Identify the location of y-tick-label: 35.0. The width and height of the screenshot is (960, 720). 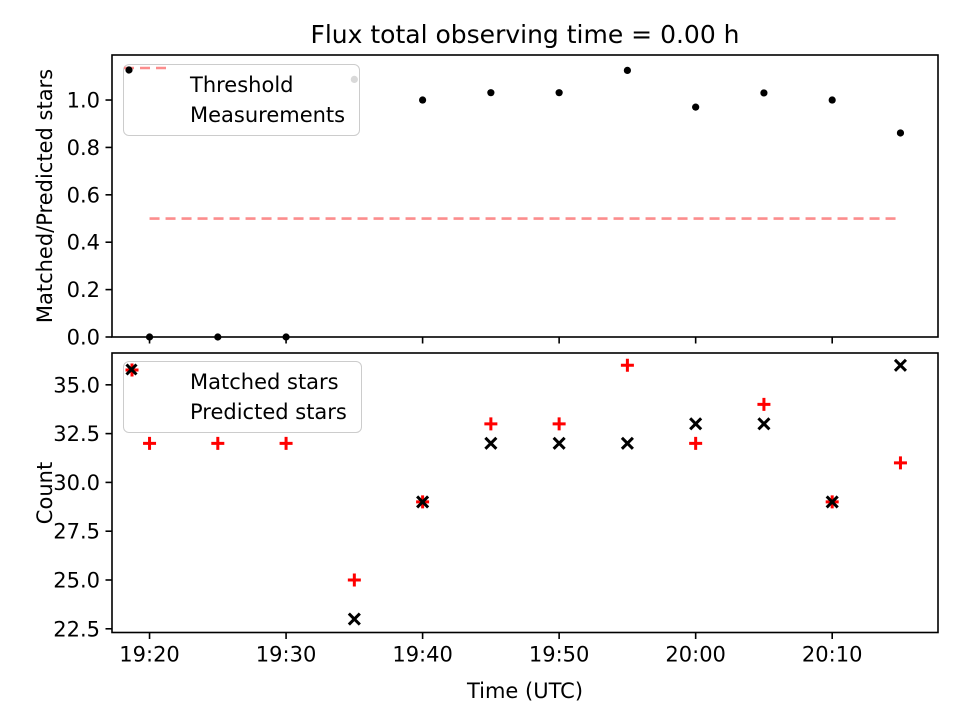
(76, 385).